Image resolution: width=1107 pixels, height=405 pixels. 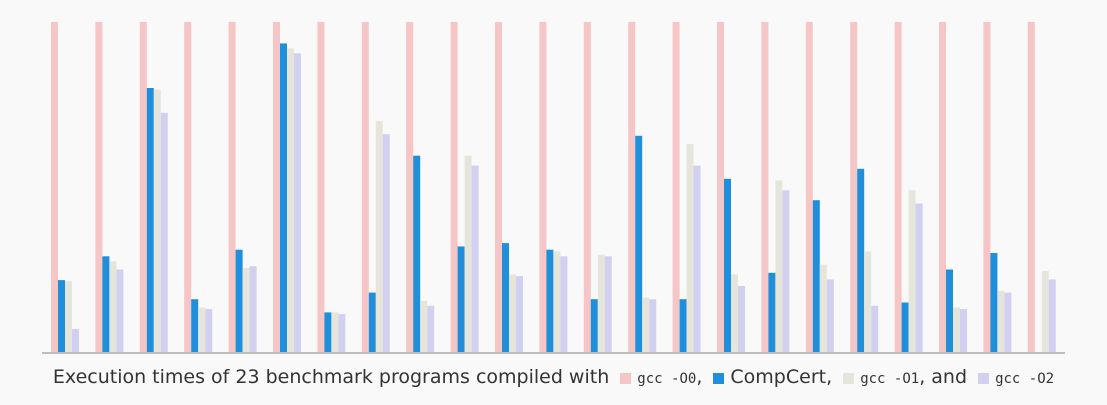 I want to click on legend-swatch-gcc-O2, so click(x=984, y=378).